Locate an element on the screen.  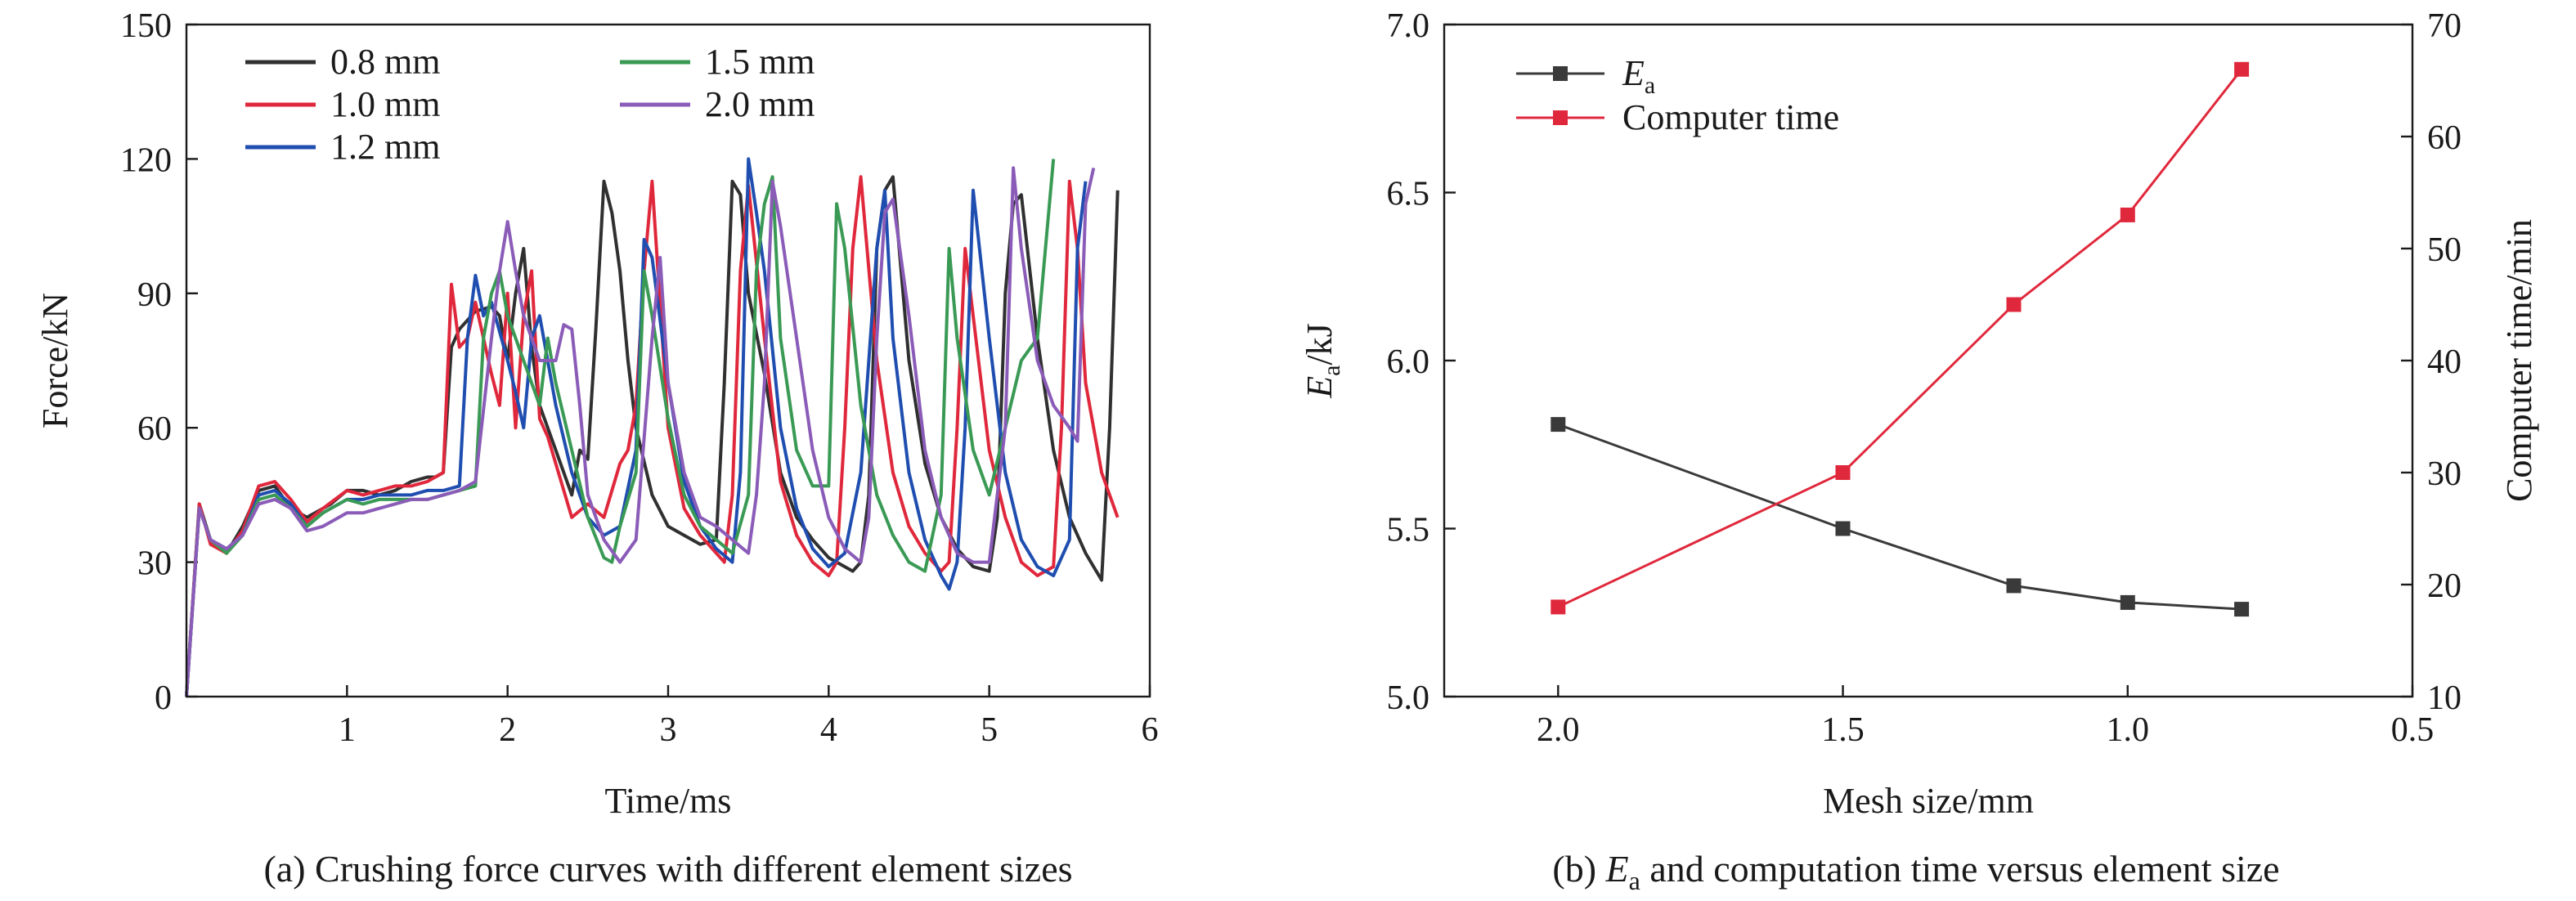
panel-a-x-tick-label: 6 is located at coordinates (1150, 730).